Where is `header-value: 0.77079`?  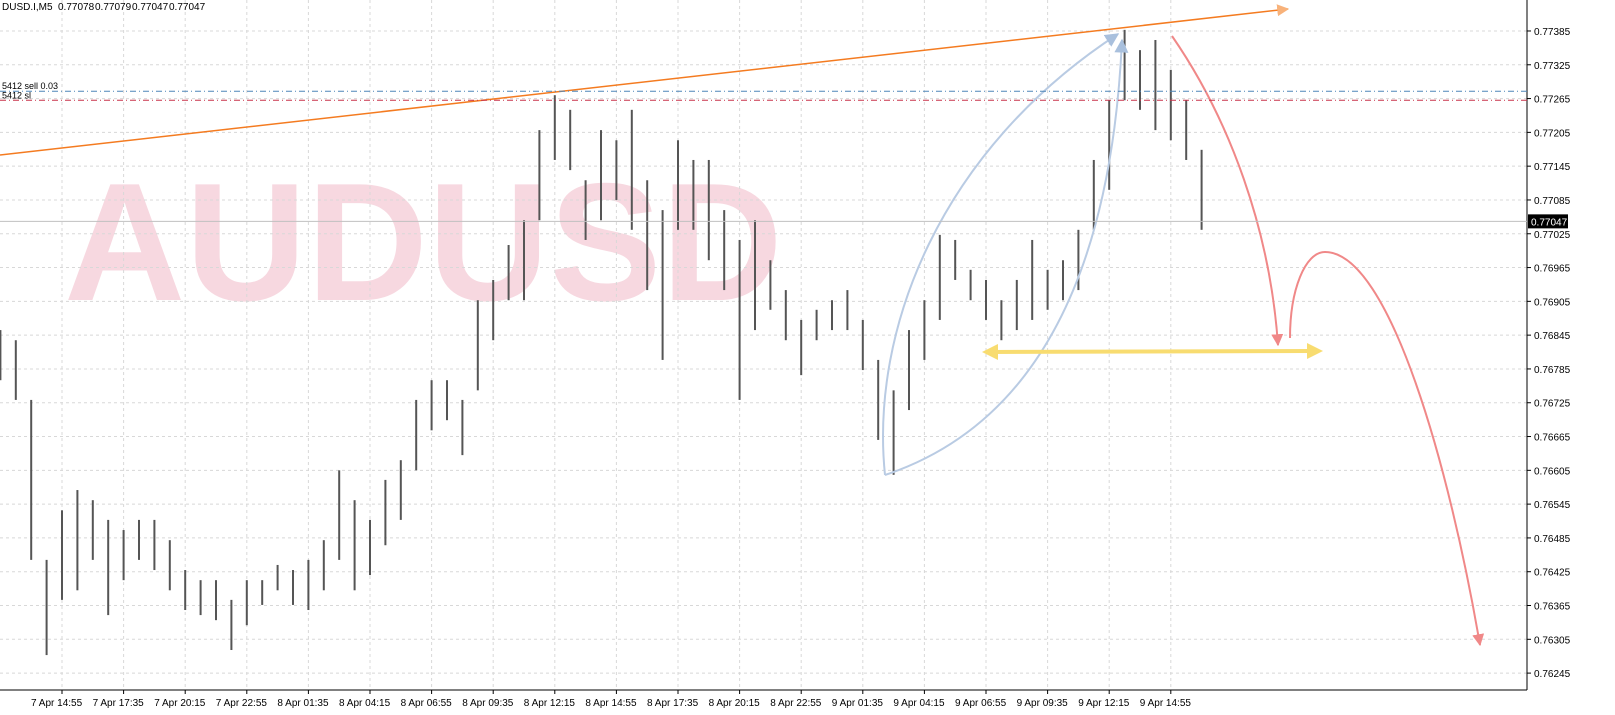 header-value: 0.77079 is located at coordinates (113, 7).